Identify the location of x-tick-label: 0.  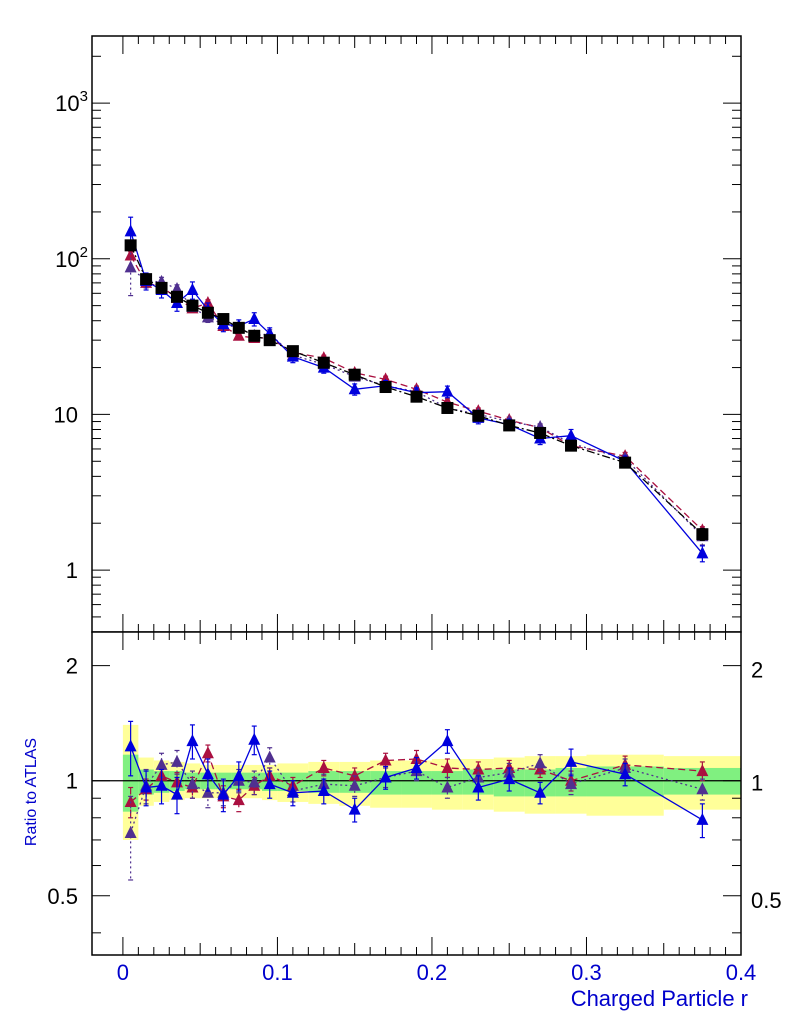
(123, 972).